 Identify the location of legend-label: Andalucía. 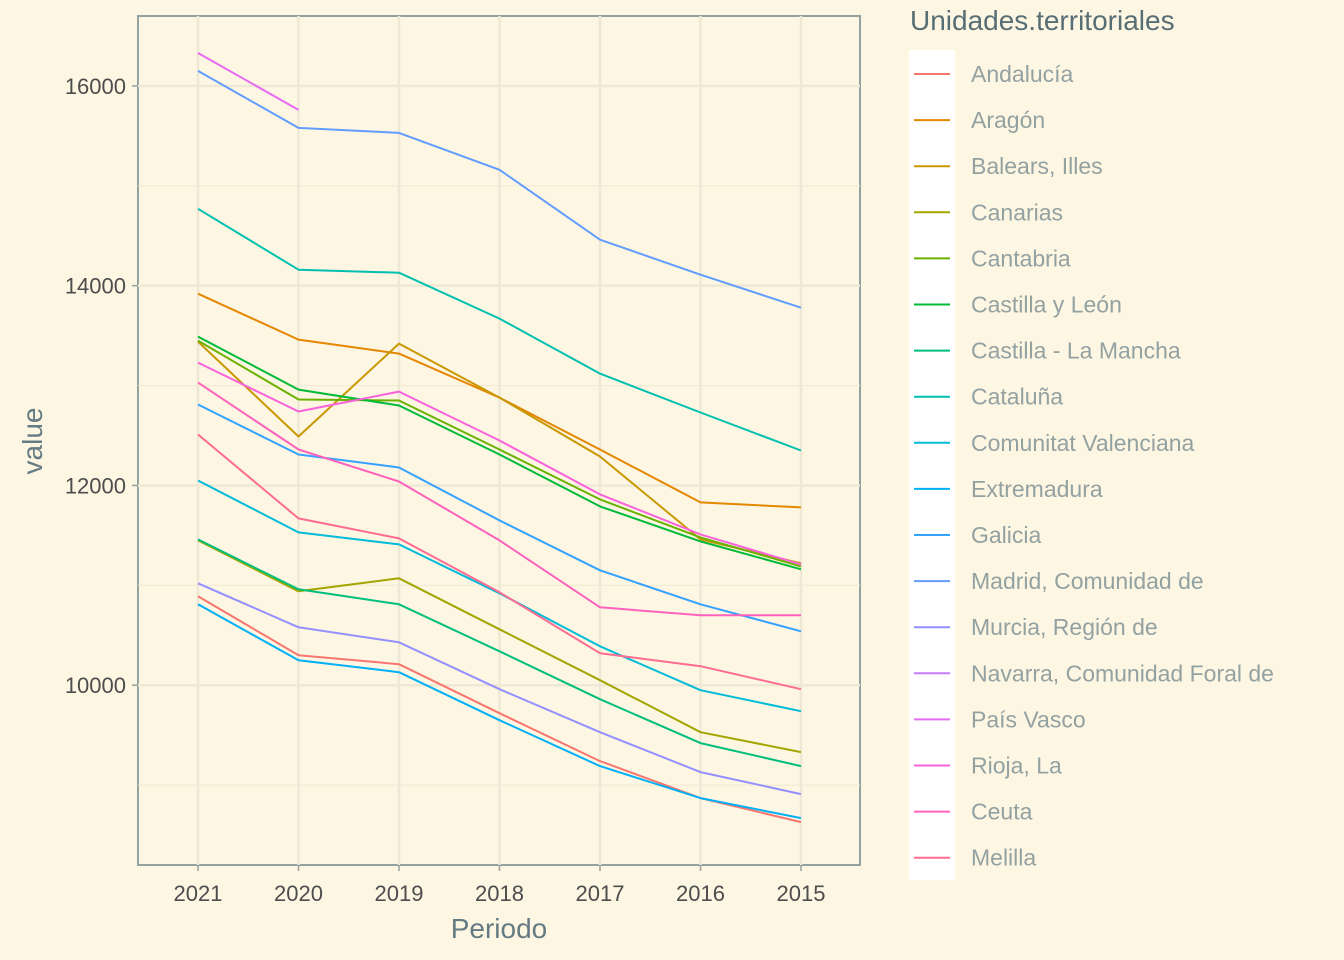
(1022, 74).